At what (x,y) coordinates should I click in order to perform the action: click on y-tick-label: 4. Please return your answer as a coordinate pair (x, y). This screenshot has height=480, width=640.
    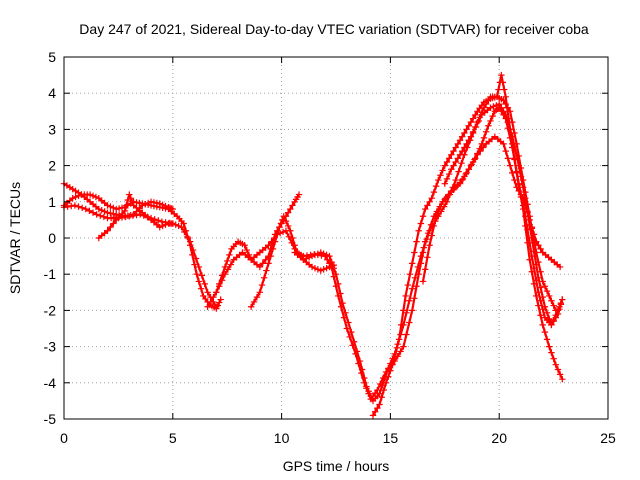
    Looking at the image, I should click on (52, 93).